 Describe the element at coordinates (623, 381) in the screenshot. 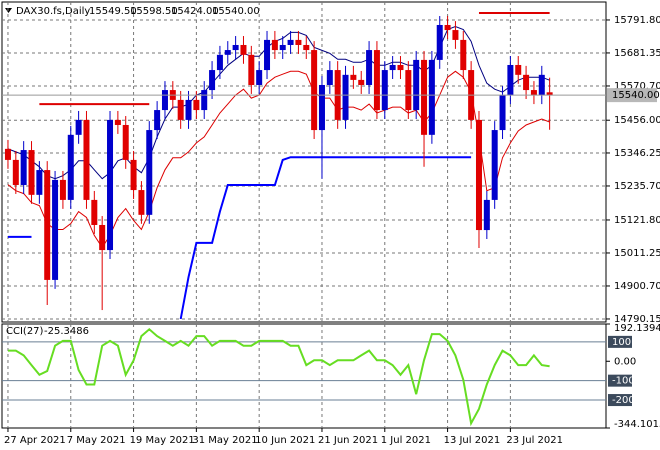

I see `level-label: -100` at that location.